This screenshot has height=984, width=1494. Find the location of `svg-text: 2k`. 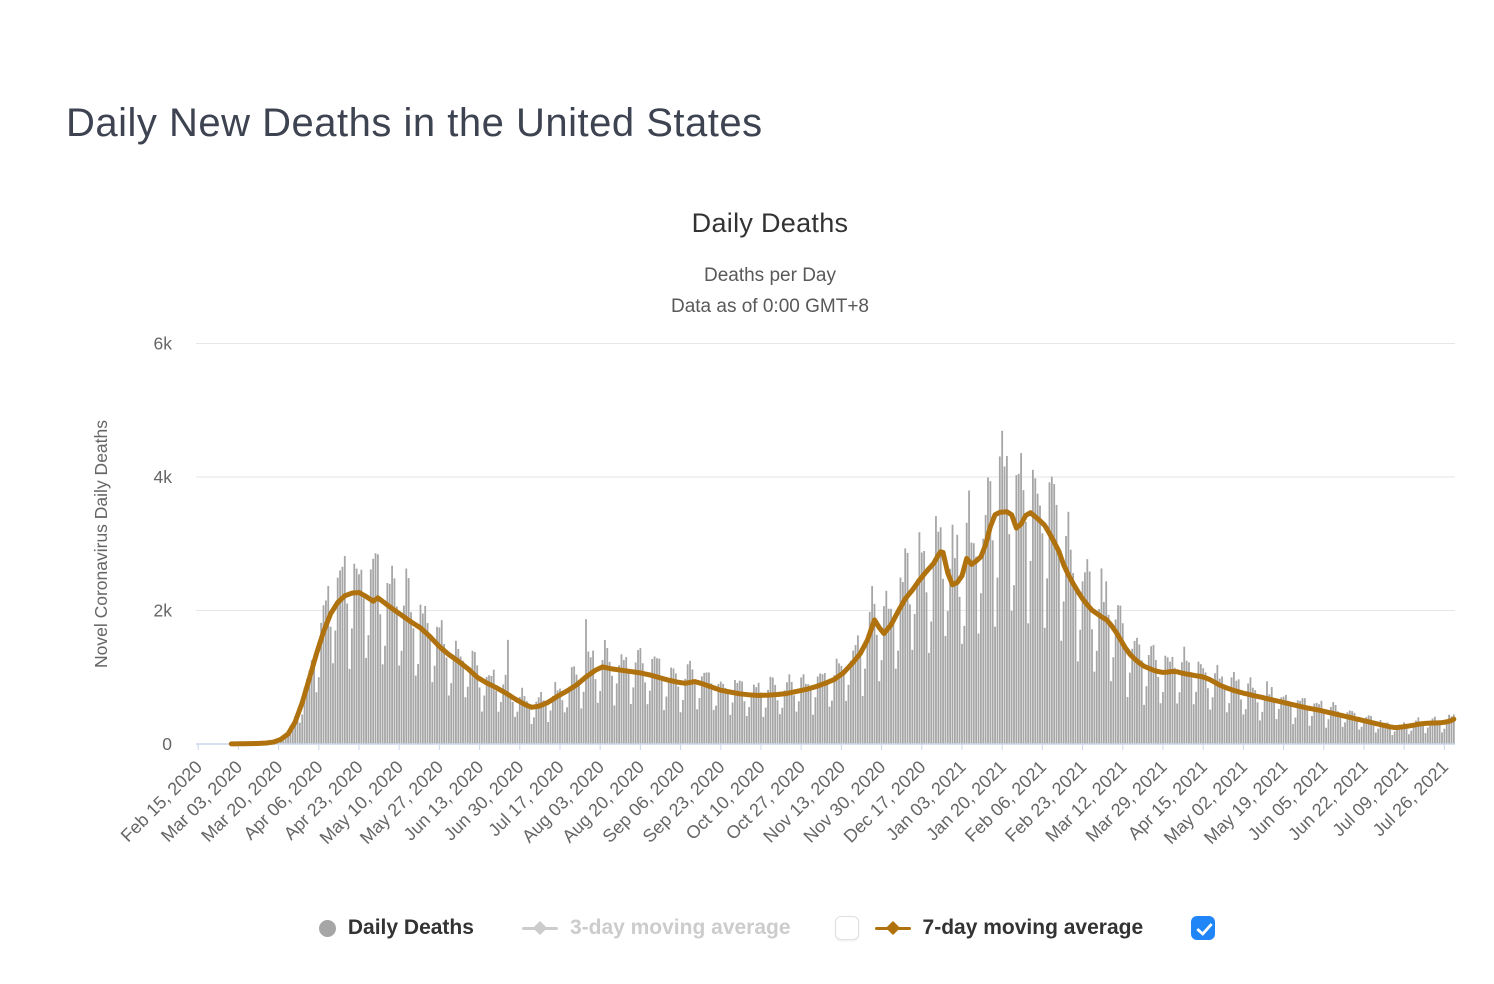

svg-text: 2k is located at coordinates (163, 611).